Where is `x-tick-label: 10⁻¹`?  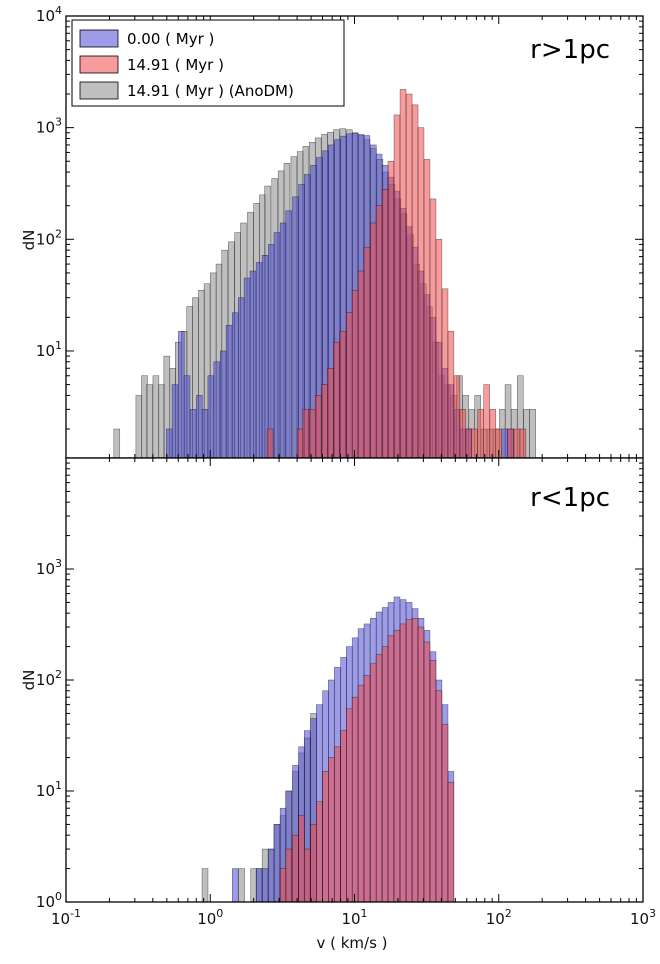
x-tick-label: 10⁻¹ is located at coordinates (66, 917).